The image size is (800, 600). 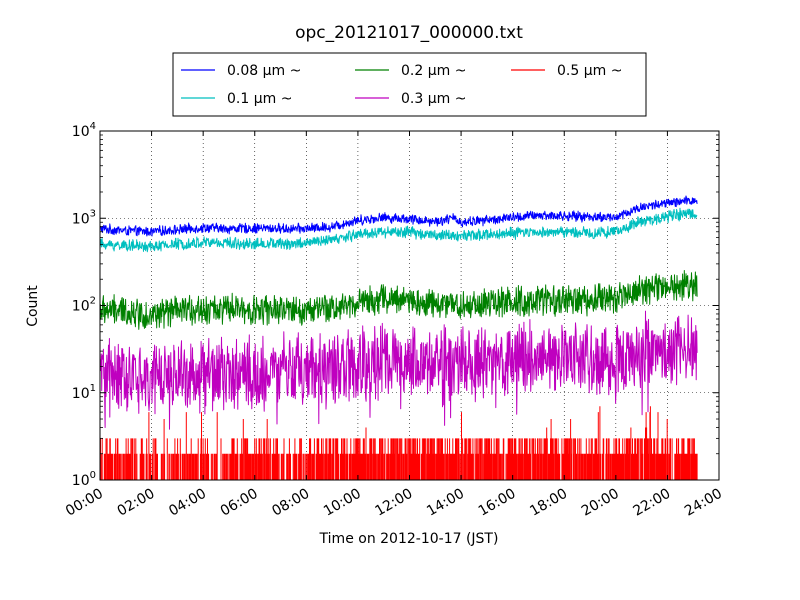 I want to click on legend-label-0-1-m: 0.1 μm ~, so click(x=259, y=99).